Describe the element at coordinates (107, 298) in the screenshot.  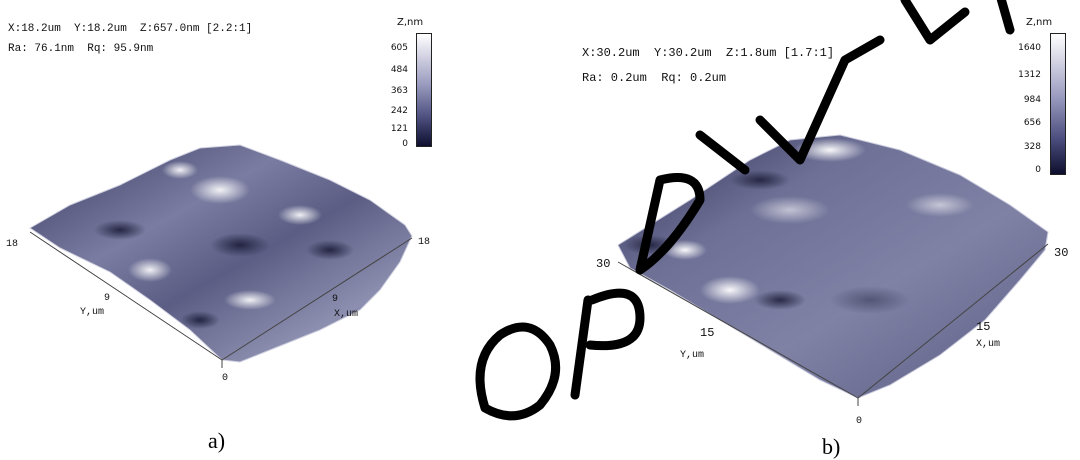
I see `axis-y-mid-a: 9` at that location.